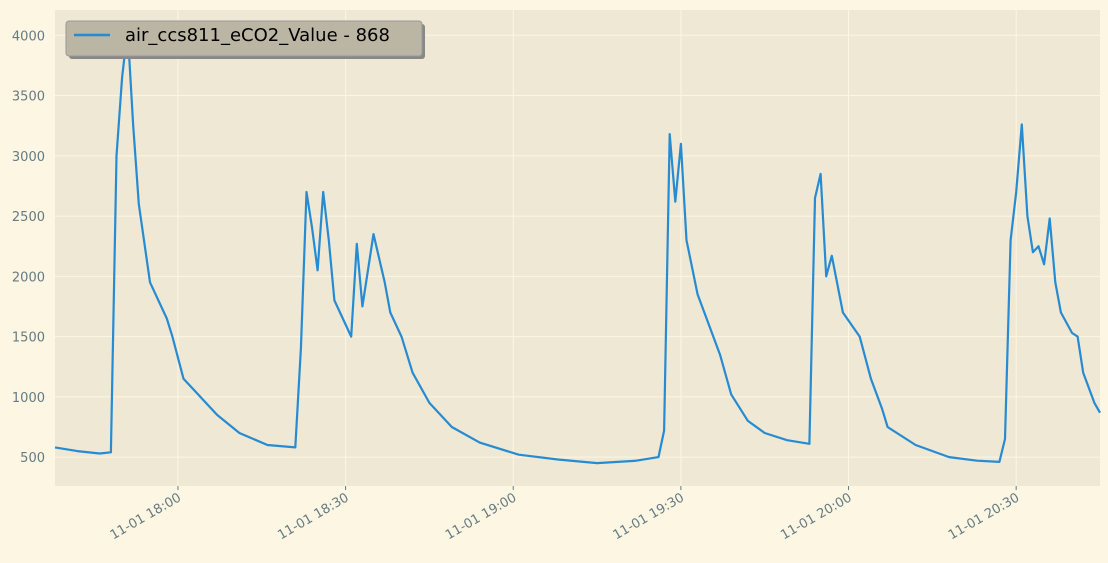 The image size is (1108, 563). What do you see at coordinates (28, 157) in the screenshot?
I see `y-tick-label: 3000` at bounding box center [28, 157].